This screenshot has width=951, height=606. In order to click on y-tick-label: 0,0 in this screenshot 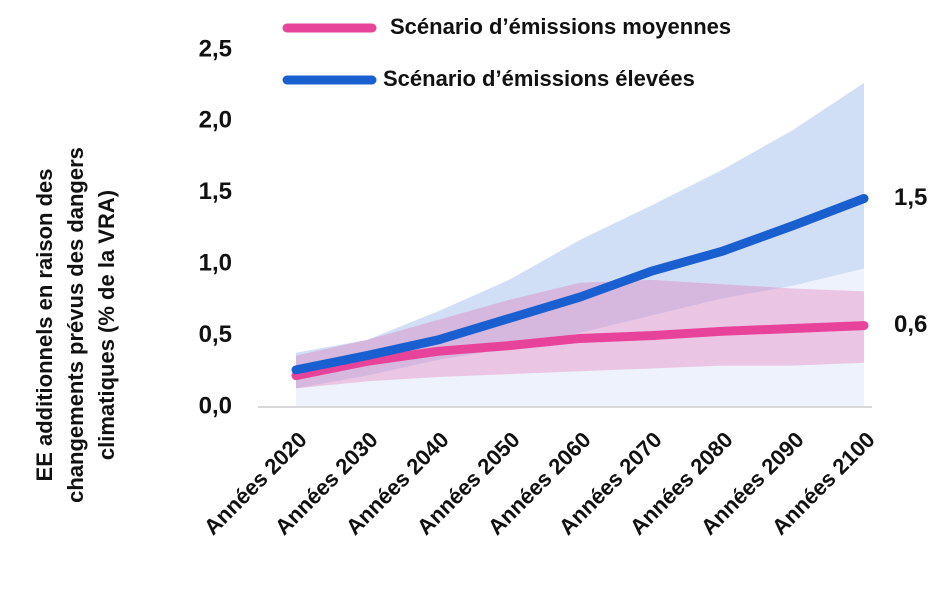, I will do `click(215, 405)`.